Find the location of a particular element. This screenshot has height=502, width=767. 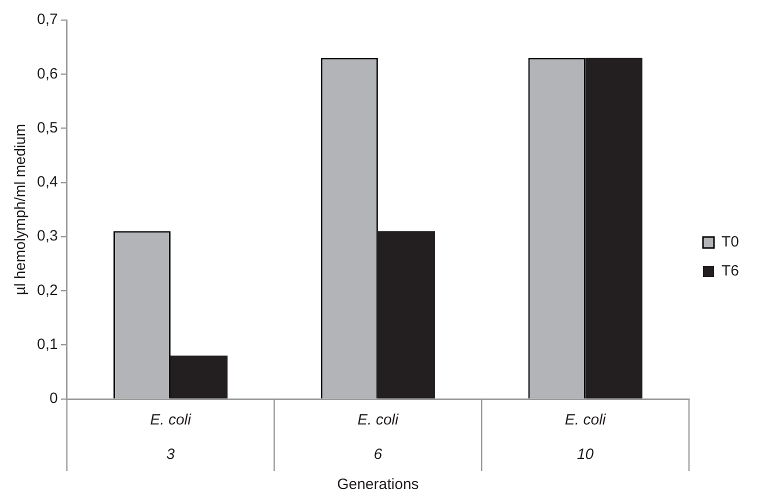

x-axis-title: Generations is located at coordinates (378, 485).